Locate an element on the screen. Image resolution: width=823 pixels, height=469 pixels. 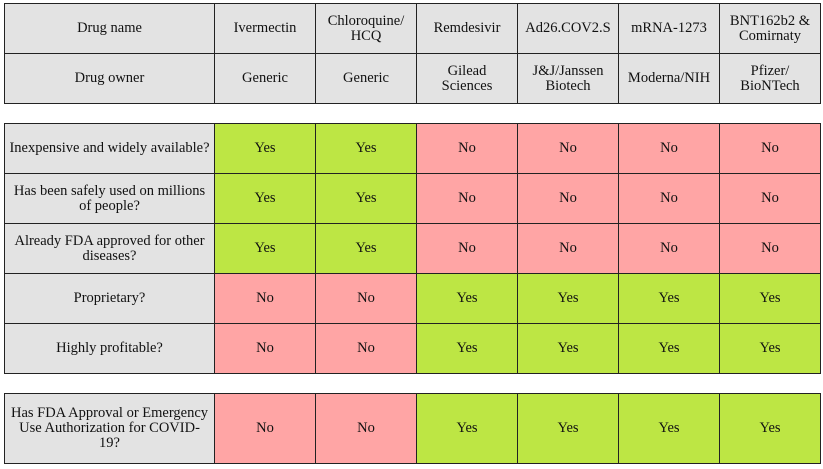
drug-name-ad26: Ad26.COV2.S is located at coordinates (568, 28).